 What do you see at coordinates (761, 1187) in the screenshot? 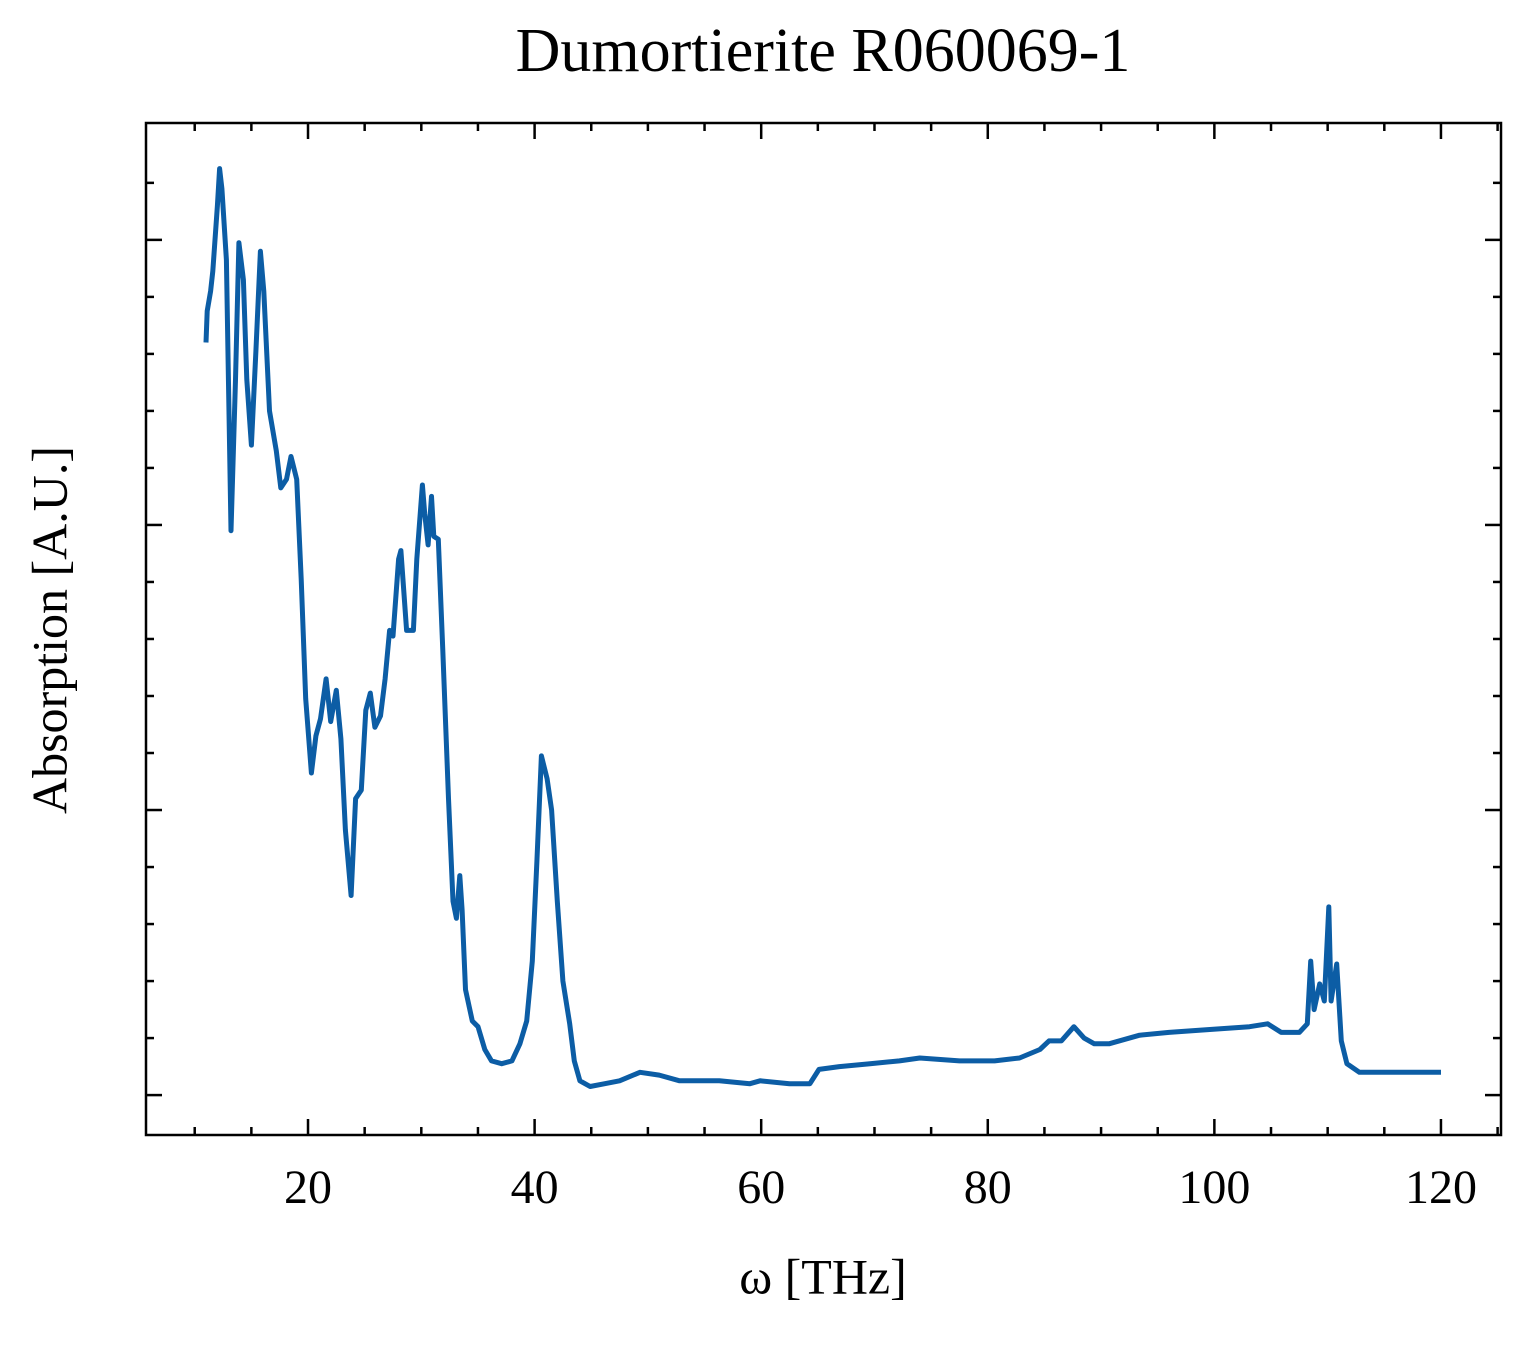
I see `x-tick-label: 60` at bounding box center [761, 1187].